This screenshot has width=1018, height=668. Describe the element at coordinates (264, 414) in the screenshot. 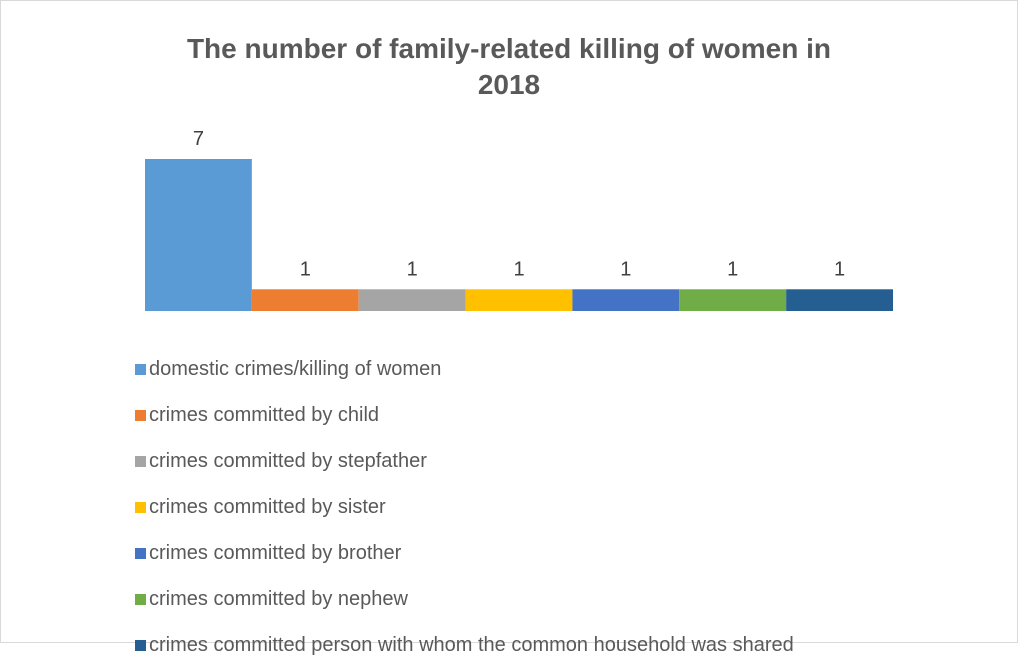

I see `legend-label: crimes committed by child` at that location.